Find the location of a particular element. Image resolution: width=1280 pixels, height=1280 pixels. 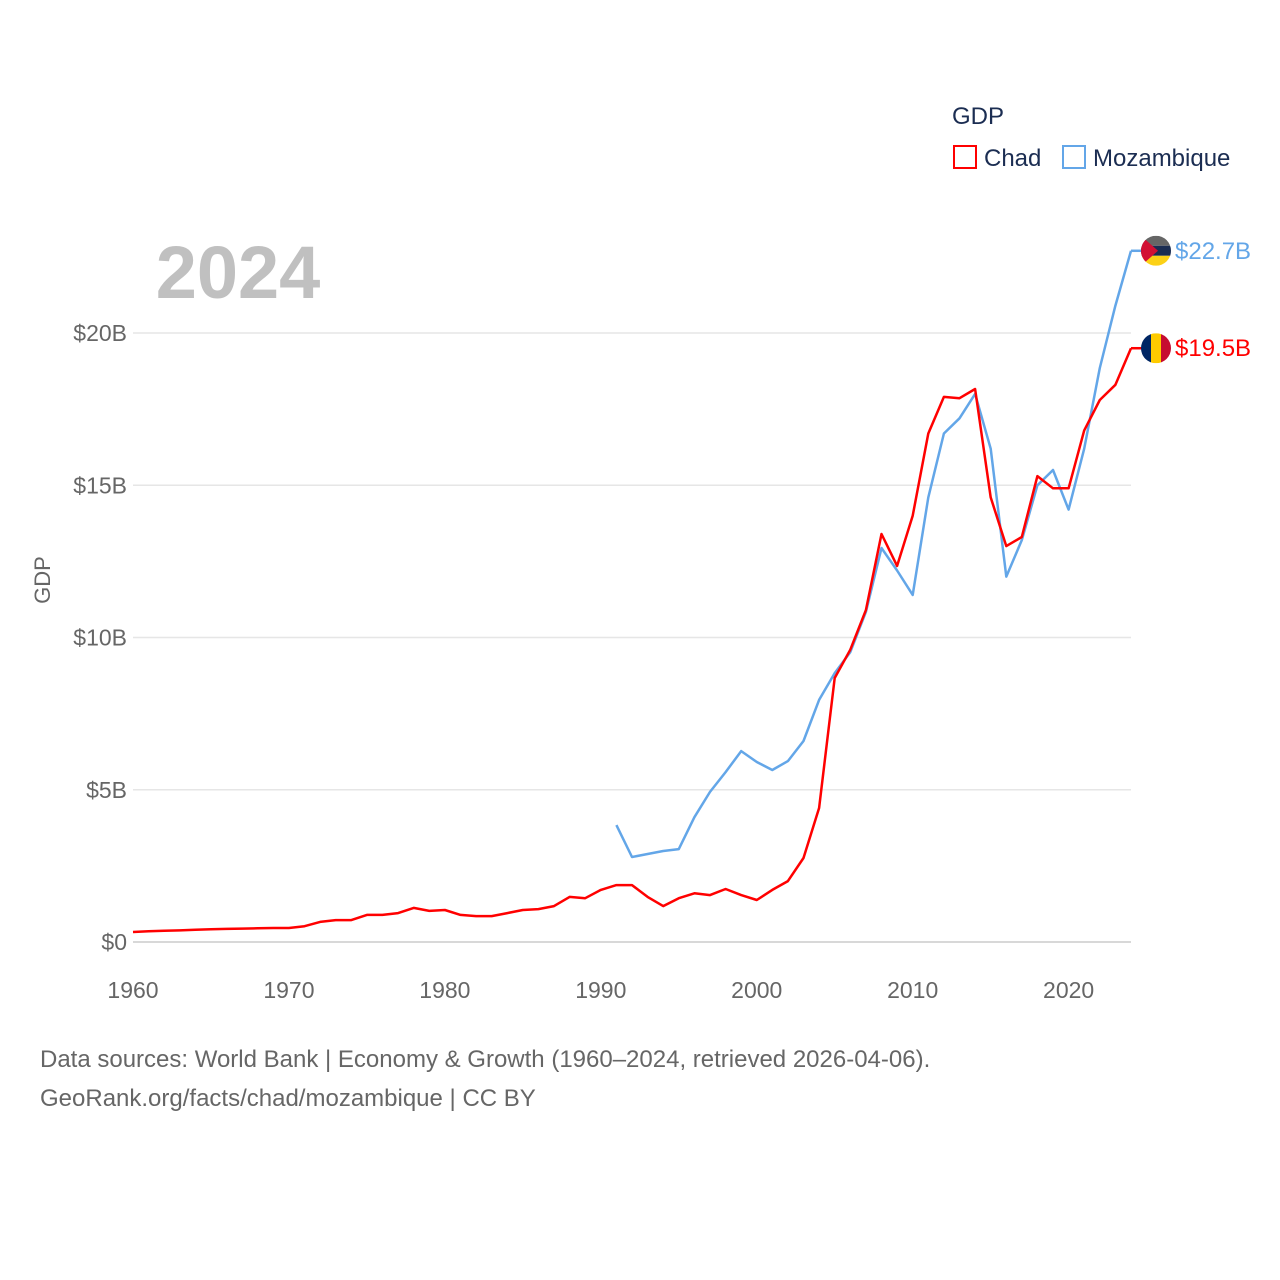

x-tick-label: 1960 is located at coordinates (132, 990).